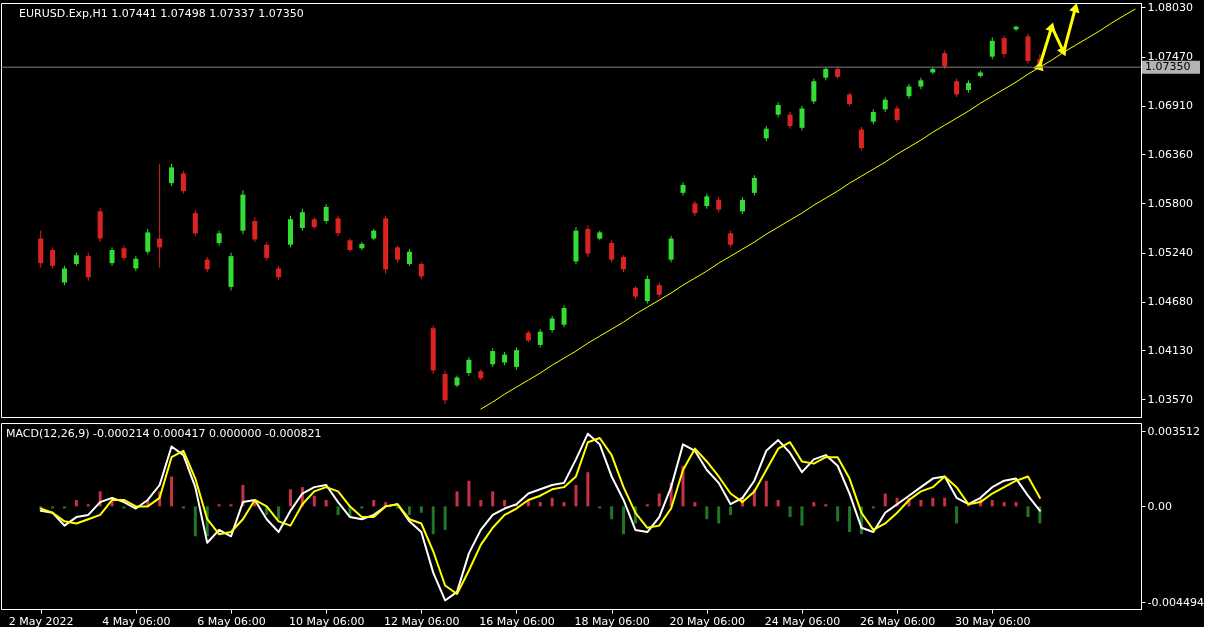  What do you see at coordinates (1170, 154) in the screenshot?
I see `y-tick-label: 1.06360` at bounding box center [1170, 154].